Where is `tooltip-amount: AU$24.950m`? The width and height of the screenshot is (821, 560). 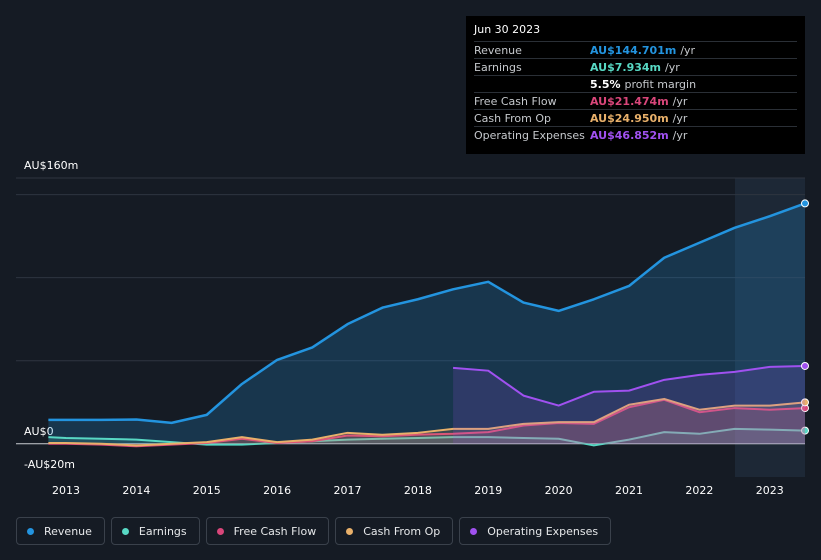
tooltip-amount: AU$24.950m is located at coordinates (629, 118).